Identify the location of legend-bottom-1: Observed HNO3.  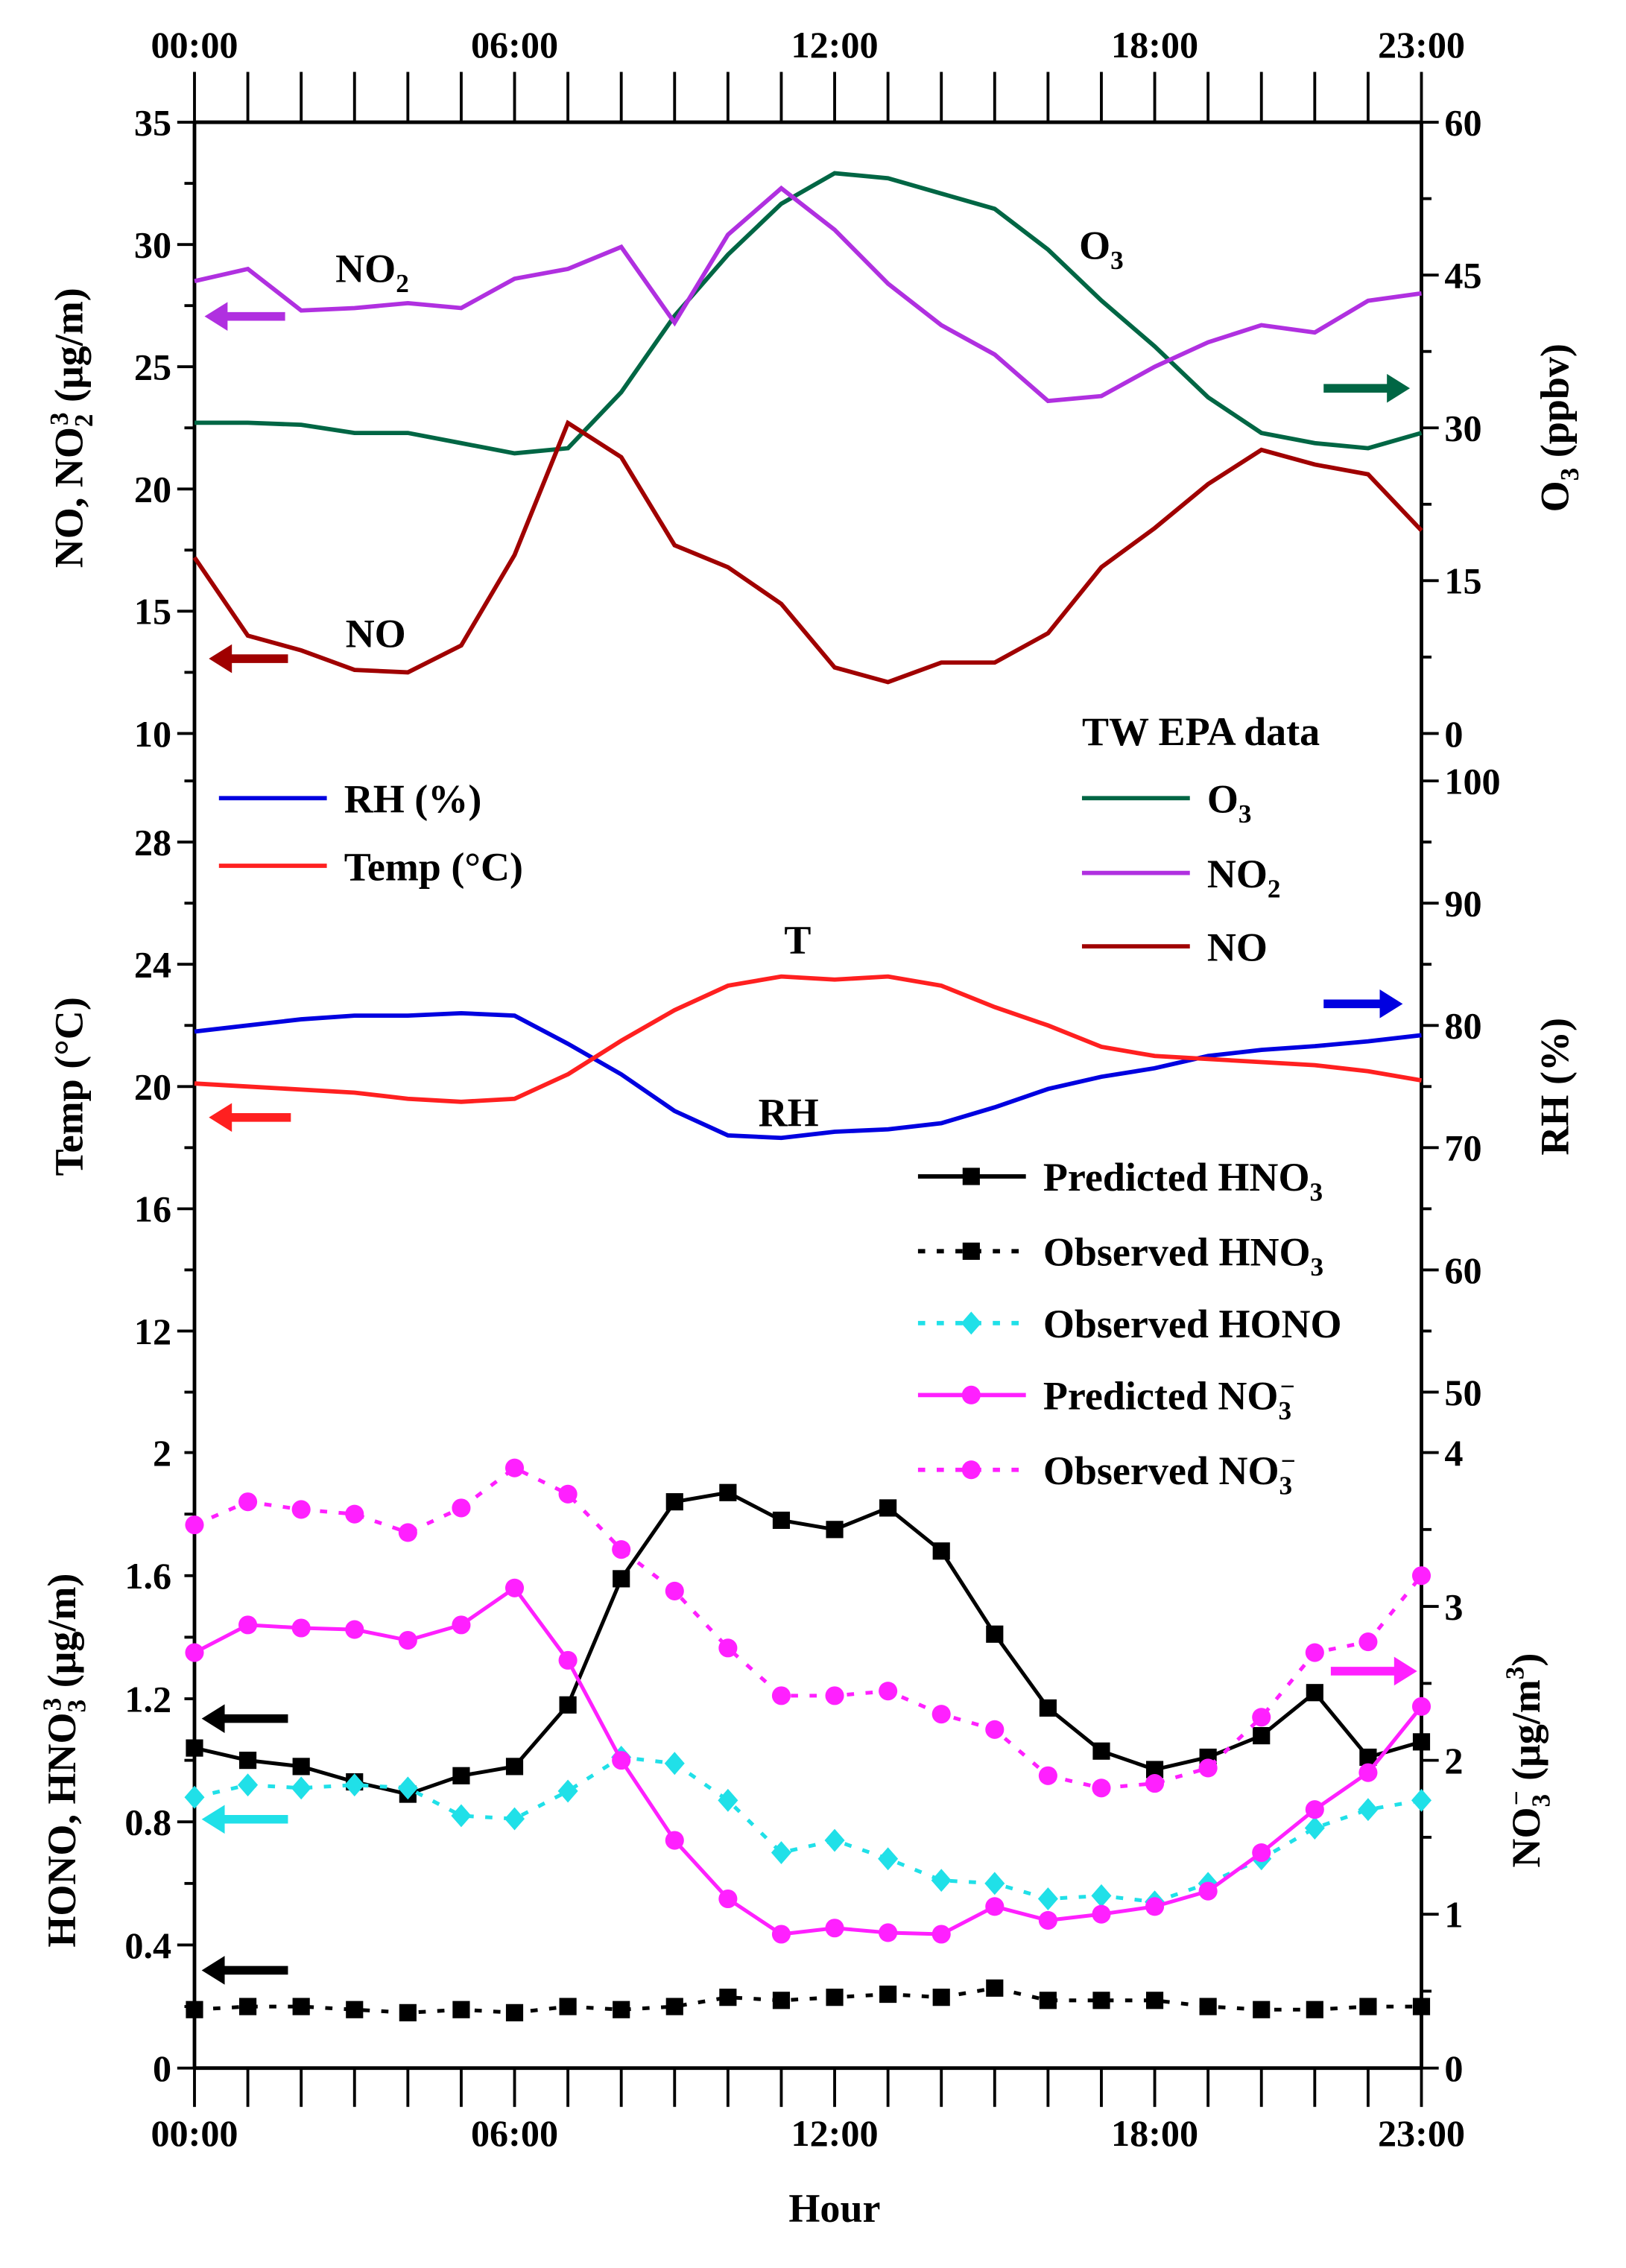
(1120, 1256).